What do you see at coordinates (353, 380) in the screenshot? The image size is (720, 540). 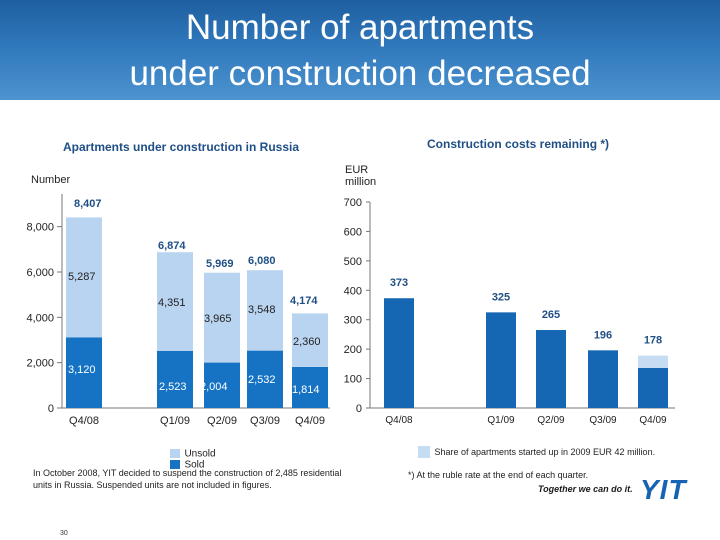 I see `right-y-tick-label: 100` at bounding box center [353, 380].